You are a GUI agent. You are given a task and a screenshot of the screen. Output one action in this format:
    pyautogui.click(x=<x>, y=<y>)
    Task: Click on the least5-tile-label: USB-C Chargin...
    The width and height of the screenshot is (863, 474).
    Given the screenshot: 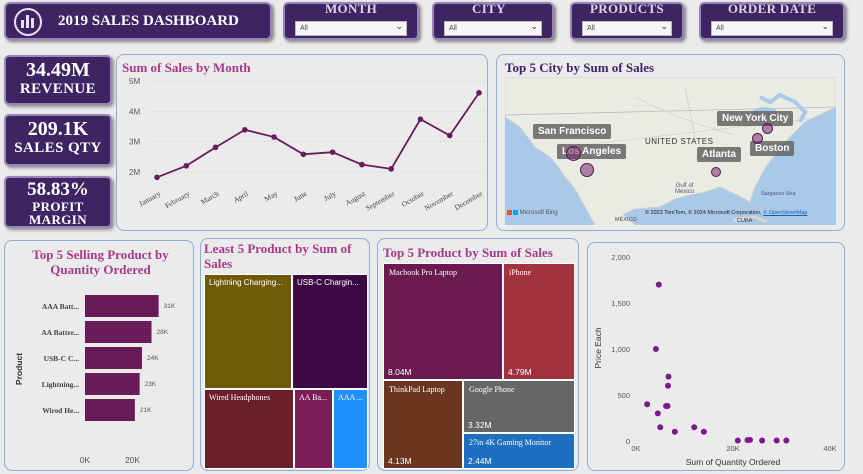 What is the action you would take?
    pyautogui.click(x=328, y=282)
    